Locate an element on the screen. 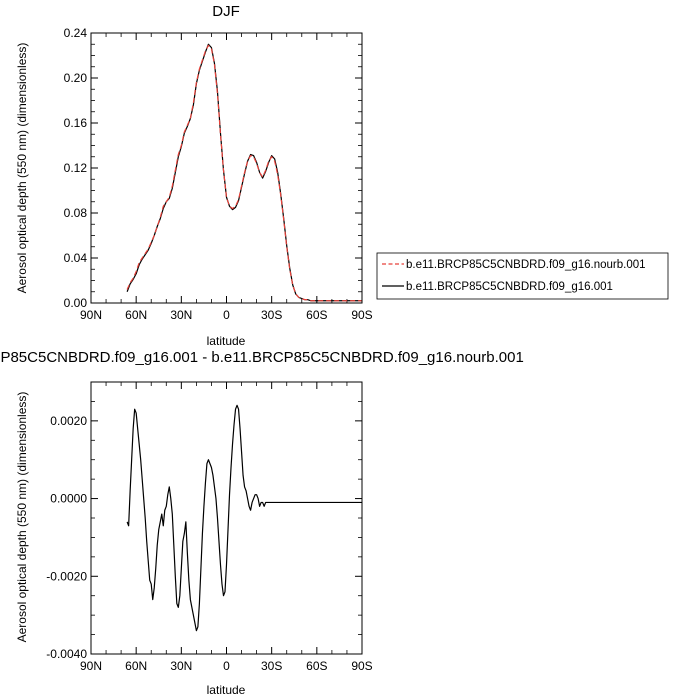 This screenshot has height=700, width=700. bottom-y-tick-label: 0.0020 is located at coordinates (68, 421).